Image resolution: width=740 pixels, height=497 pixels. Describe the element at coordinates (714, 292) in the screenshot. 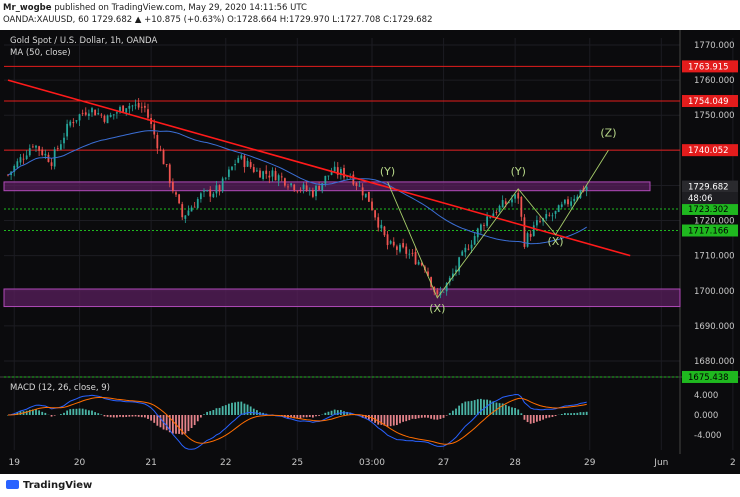

I see `price-tick-label: 1700.000` at that location.